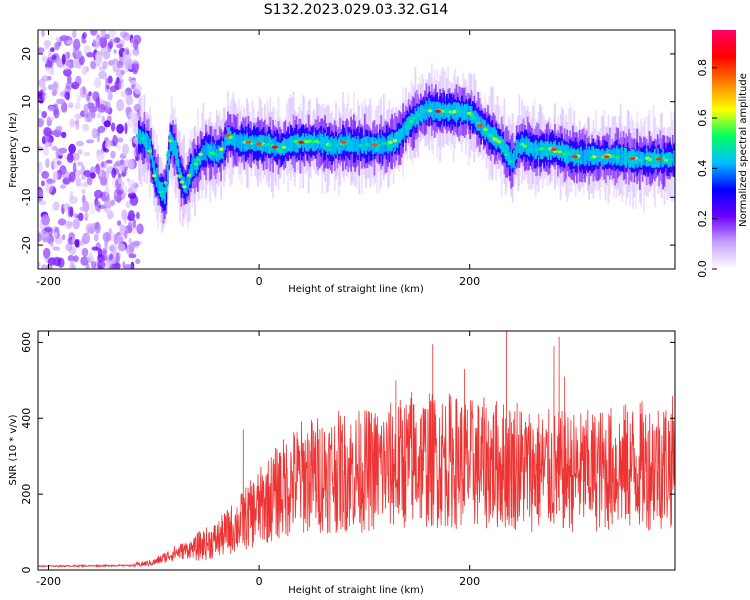 The height and width of the screenshot is (600, 750). I want to click on x-tick-label: -200, so click(48, 281).